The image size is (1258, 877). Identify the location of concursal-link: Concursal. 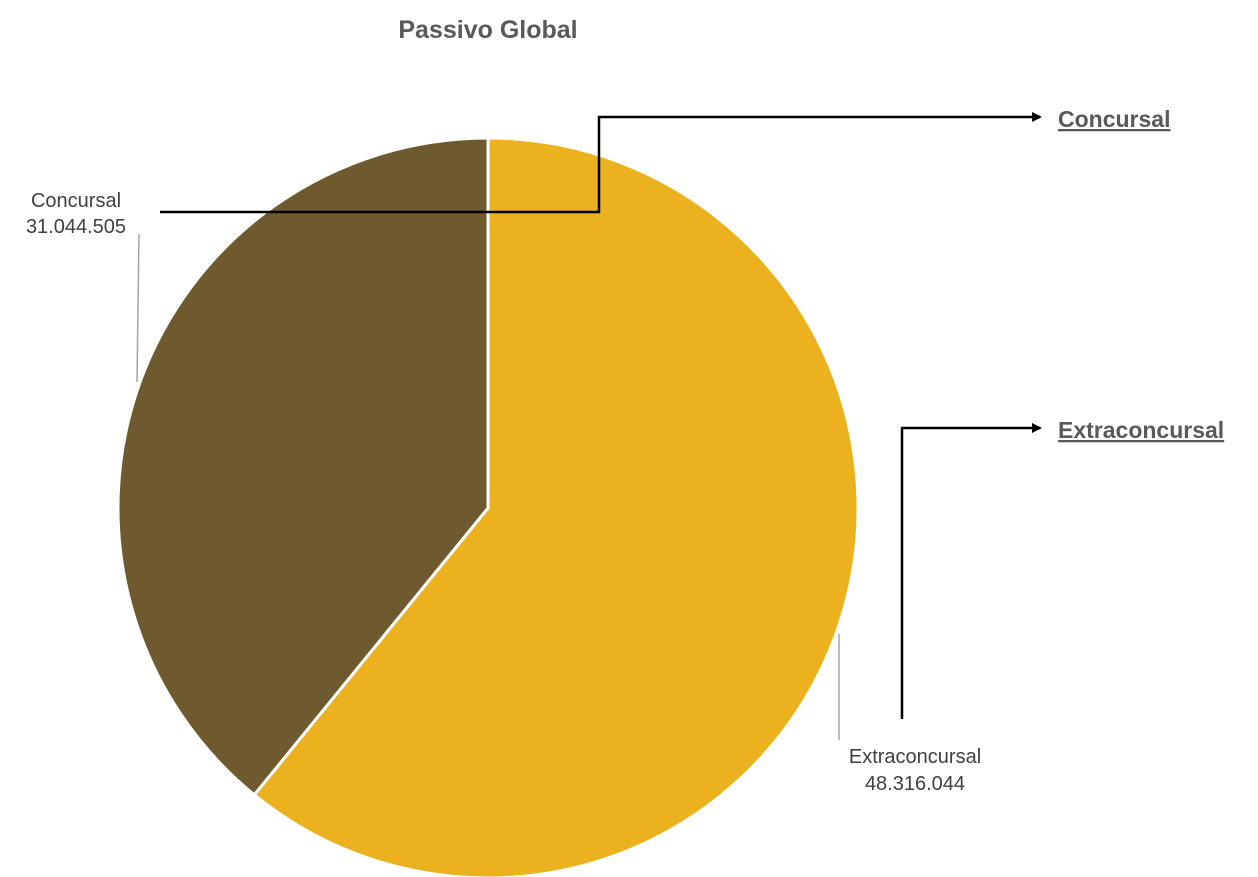
(1114, 119).